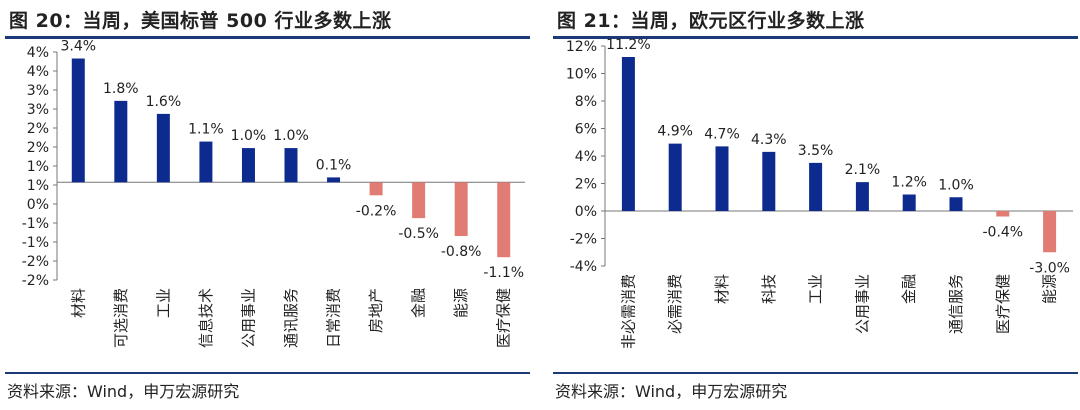 This screenshot has height=410, width=1080. I want to click on category-label: 信息技术, so click(206, 318).